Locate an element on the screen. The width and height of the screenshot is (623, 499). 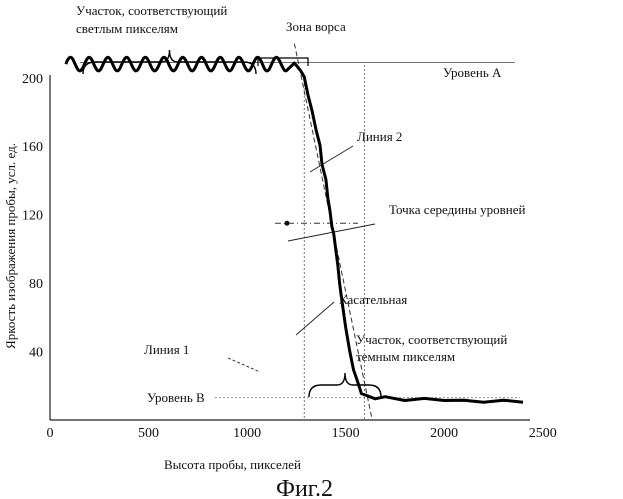
nap-zone-label: Зона ворса is located at coordinates (316, 26).